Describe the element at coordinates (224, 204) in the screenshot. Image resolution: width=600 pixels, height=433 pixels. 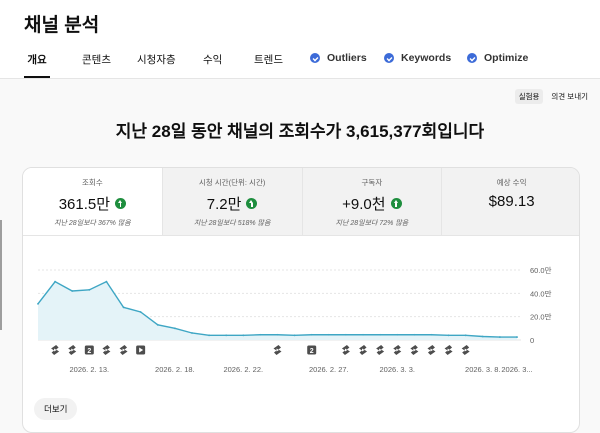
I see `metric-value: 7.2만` at that location.